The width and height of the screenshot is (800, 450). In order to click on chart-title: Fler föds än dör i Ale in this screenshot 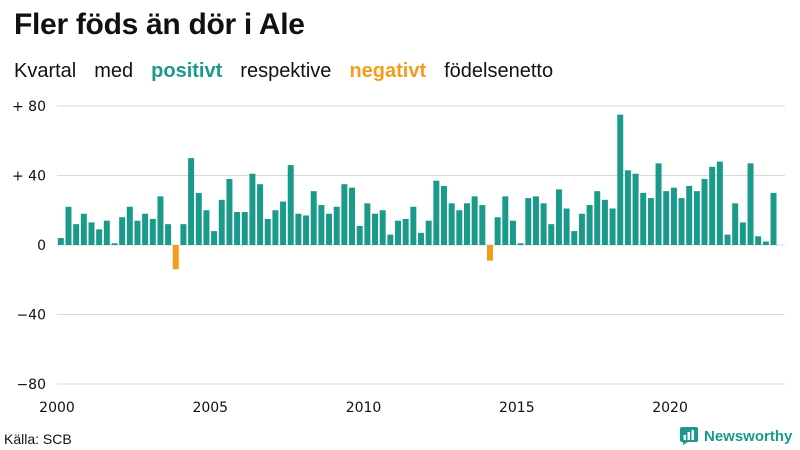, I will do `click(159, 24)`.